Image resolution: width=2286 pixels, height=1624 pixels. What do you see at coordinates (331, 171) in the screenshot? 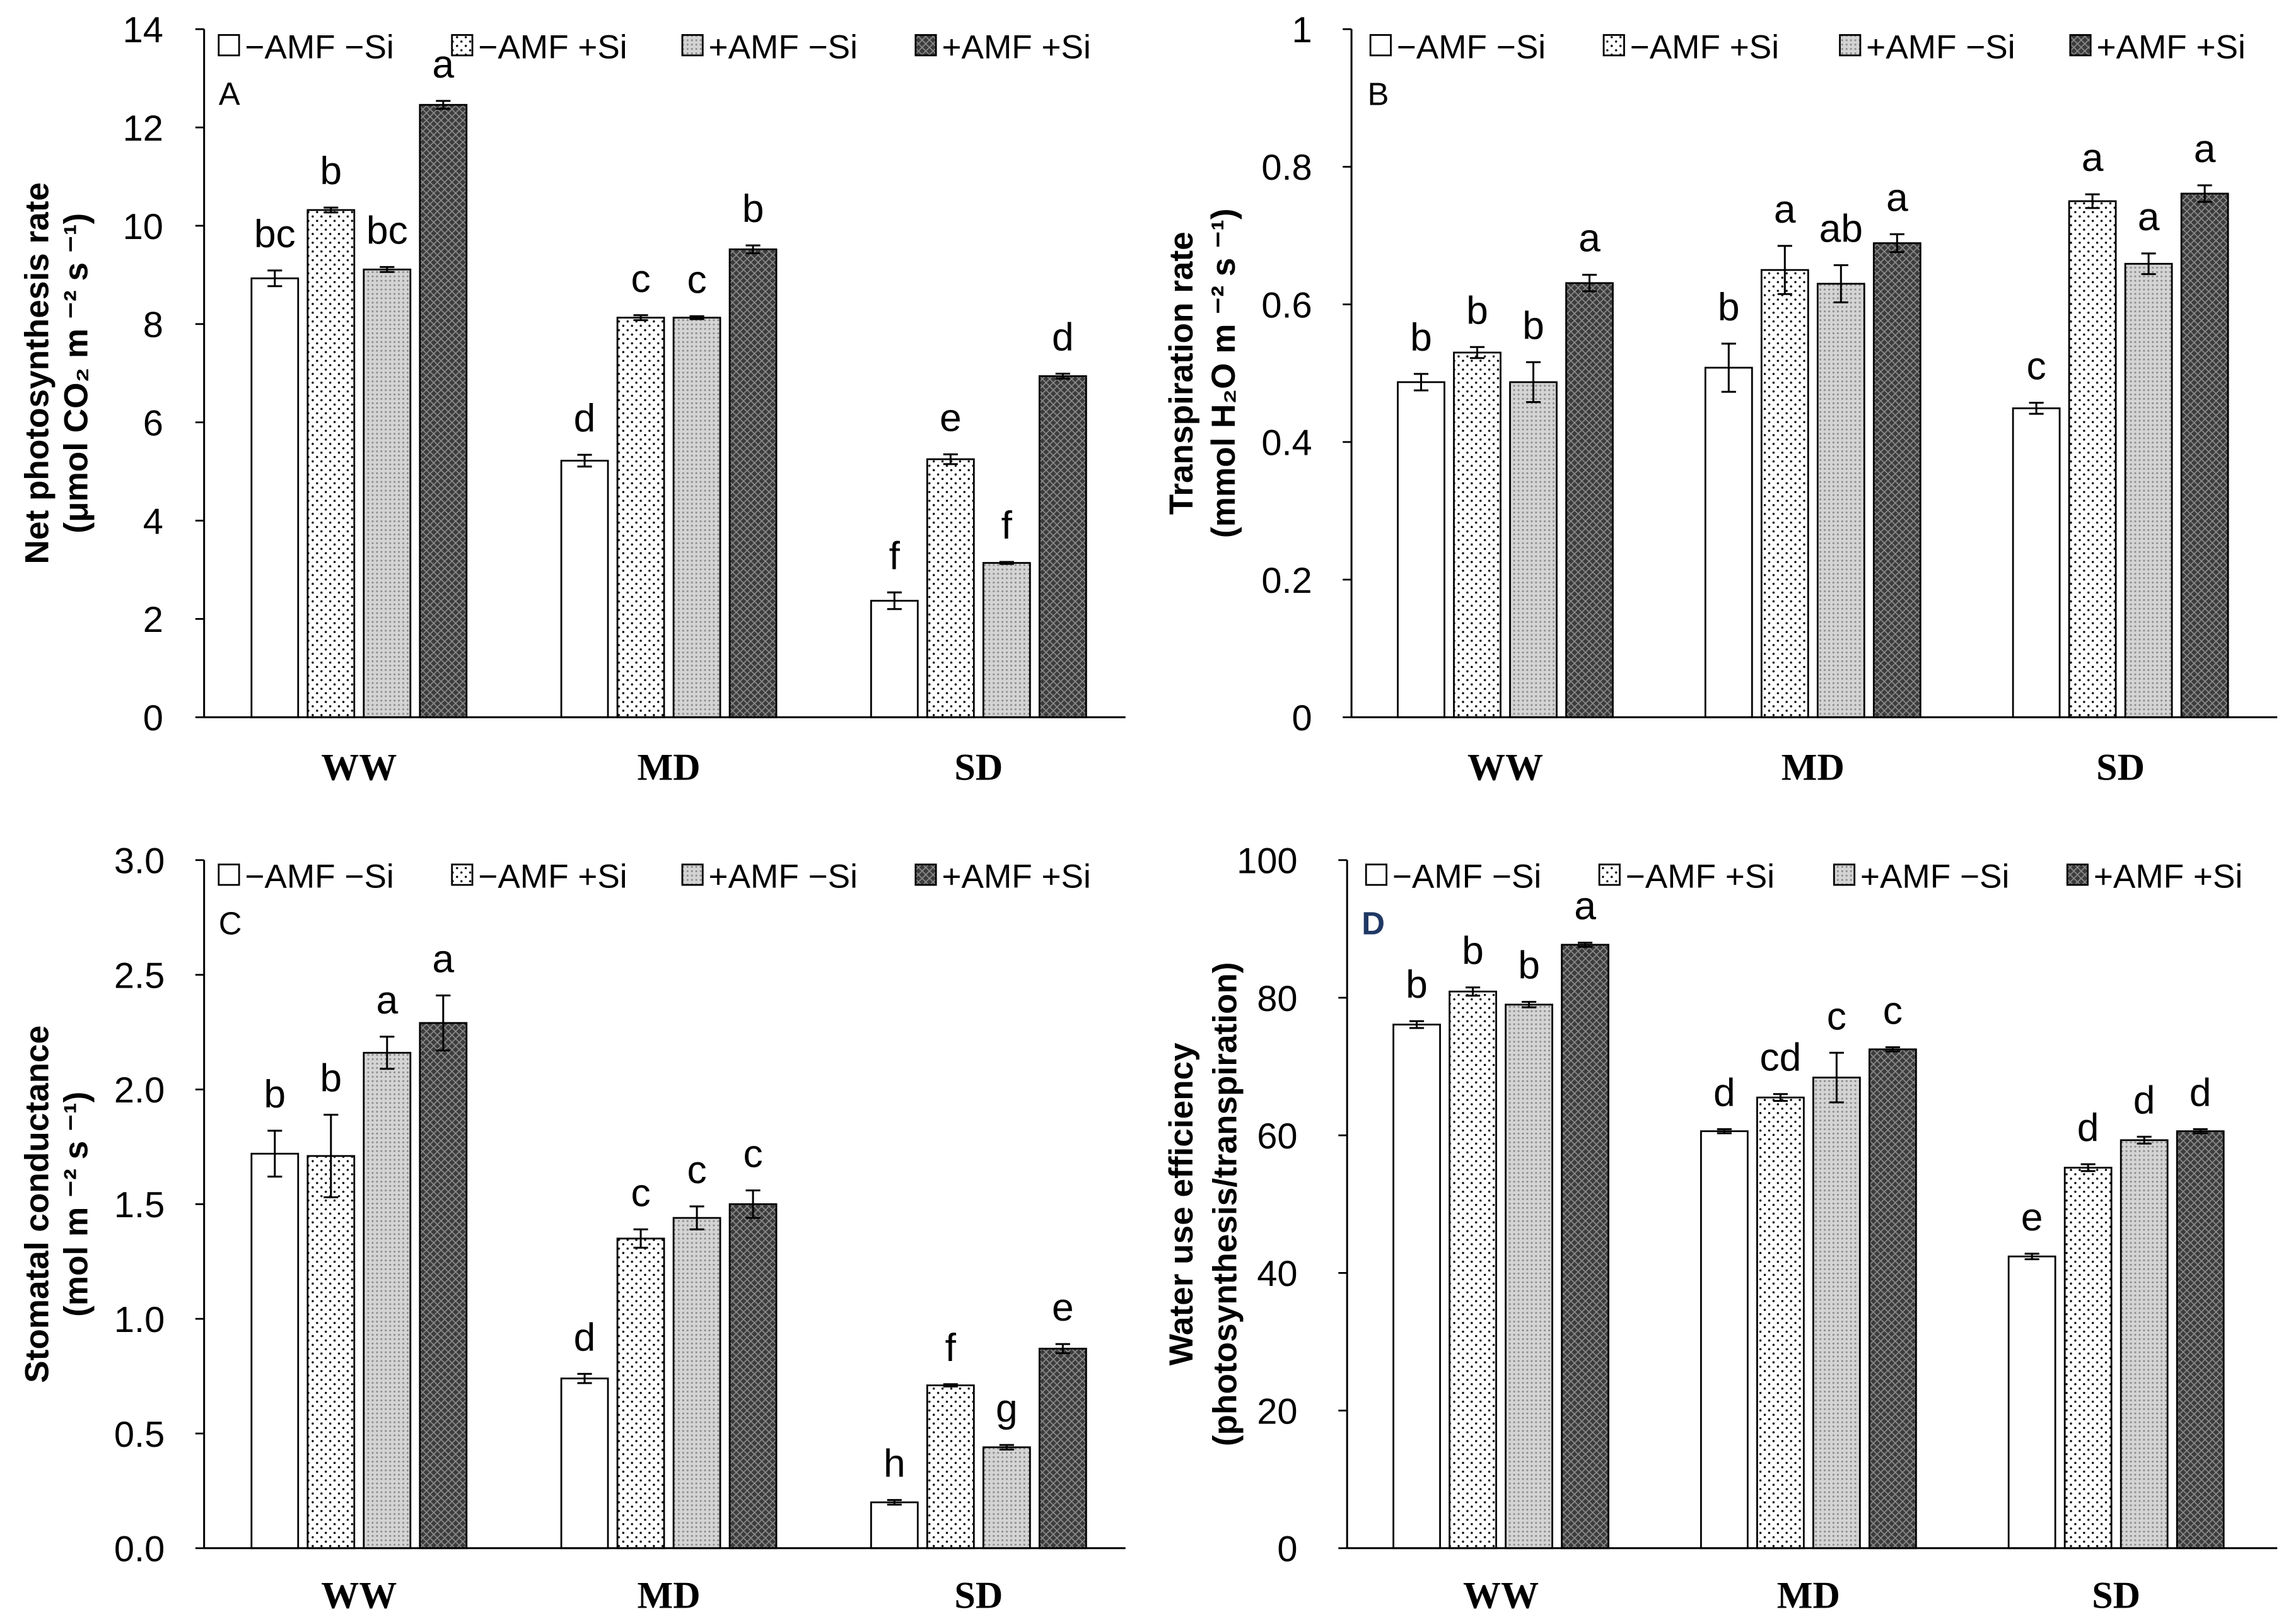
I see `sig-letter-a-ww-minus-amf-plus-si: b` at bounding box center [331, 171].